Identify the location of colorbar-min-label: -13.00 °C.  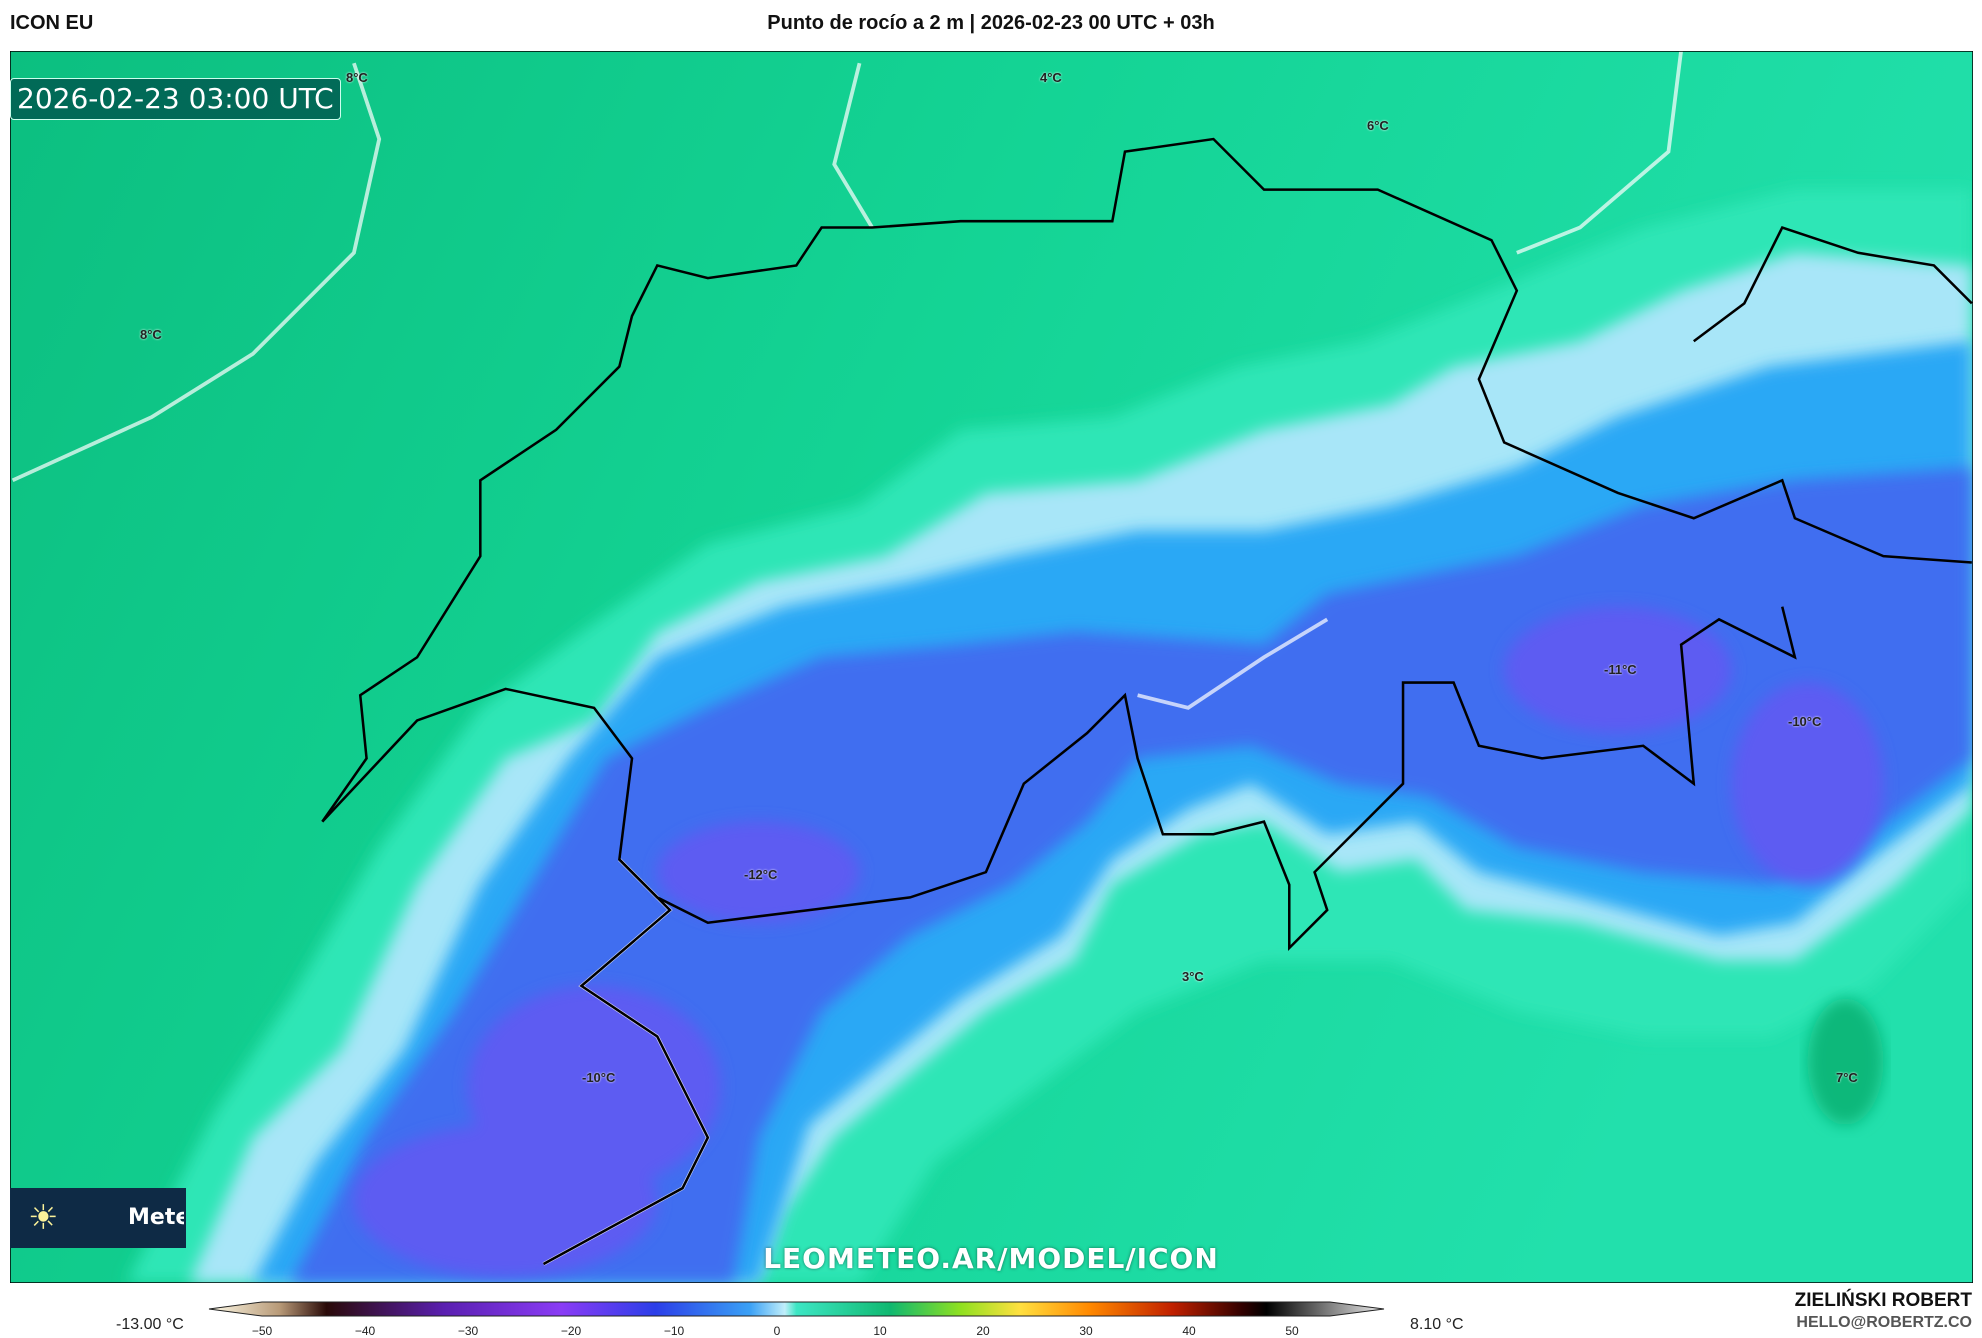
(150, 1324).